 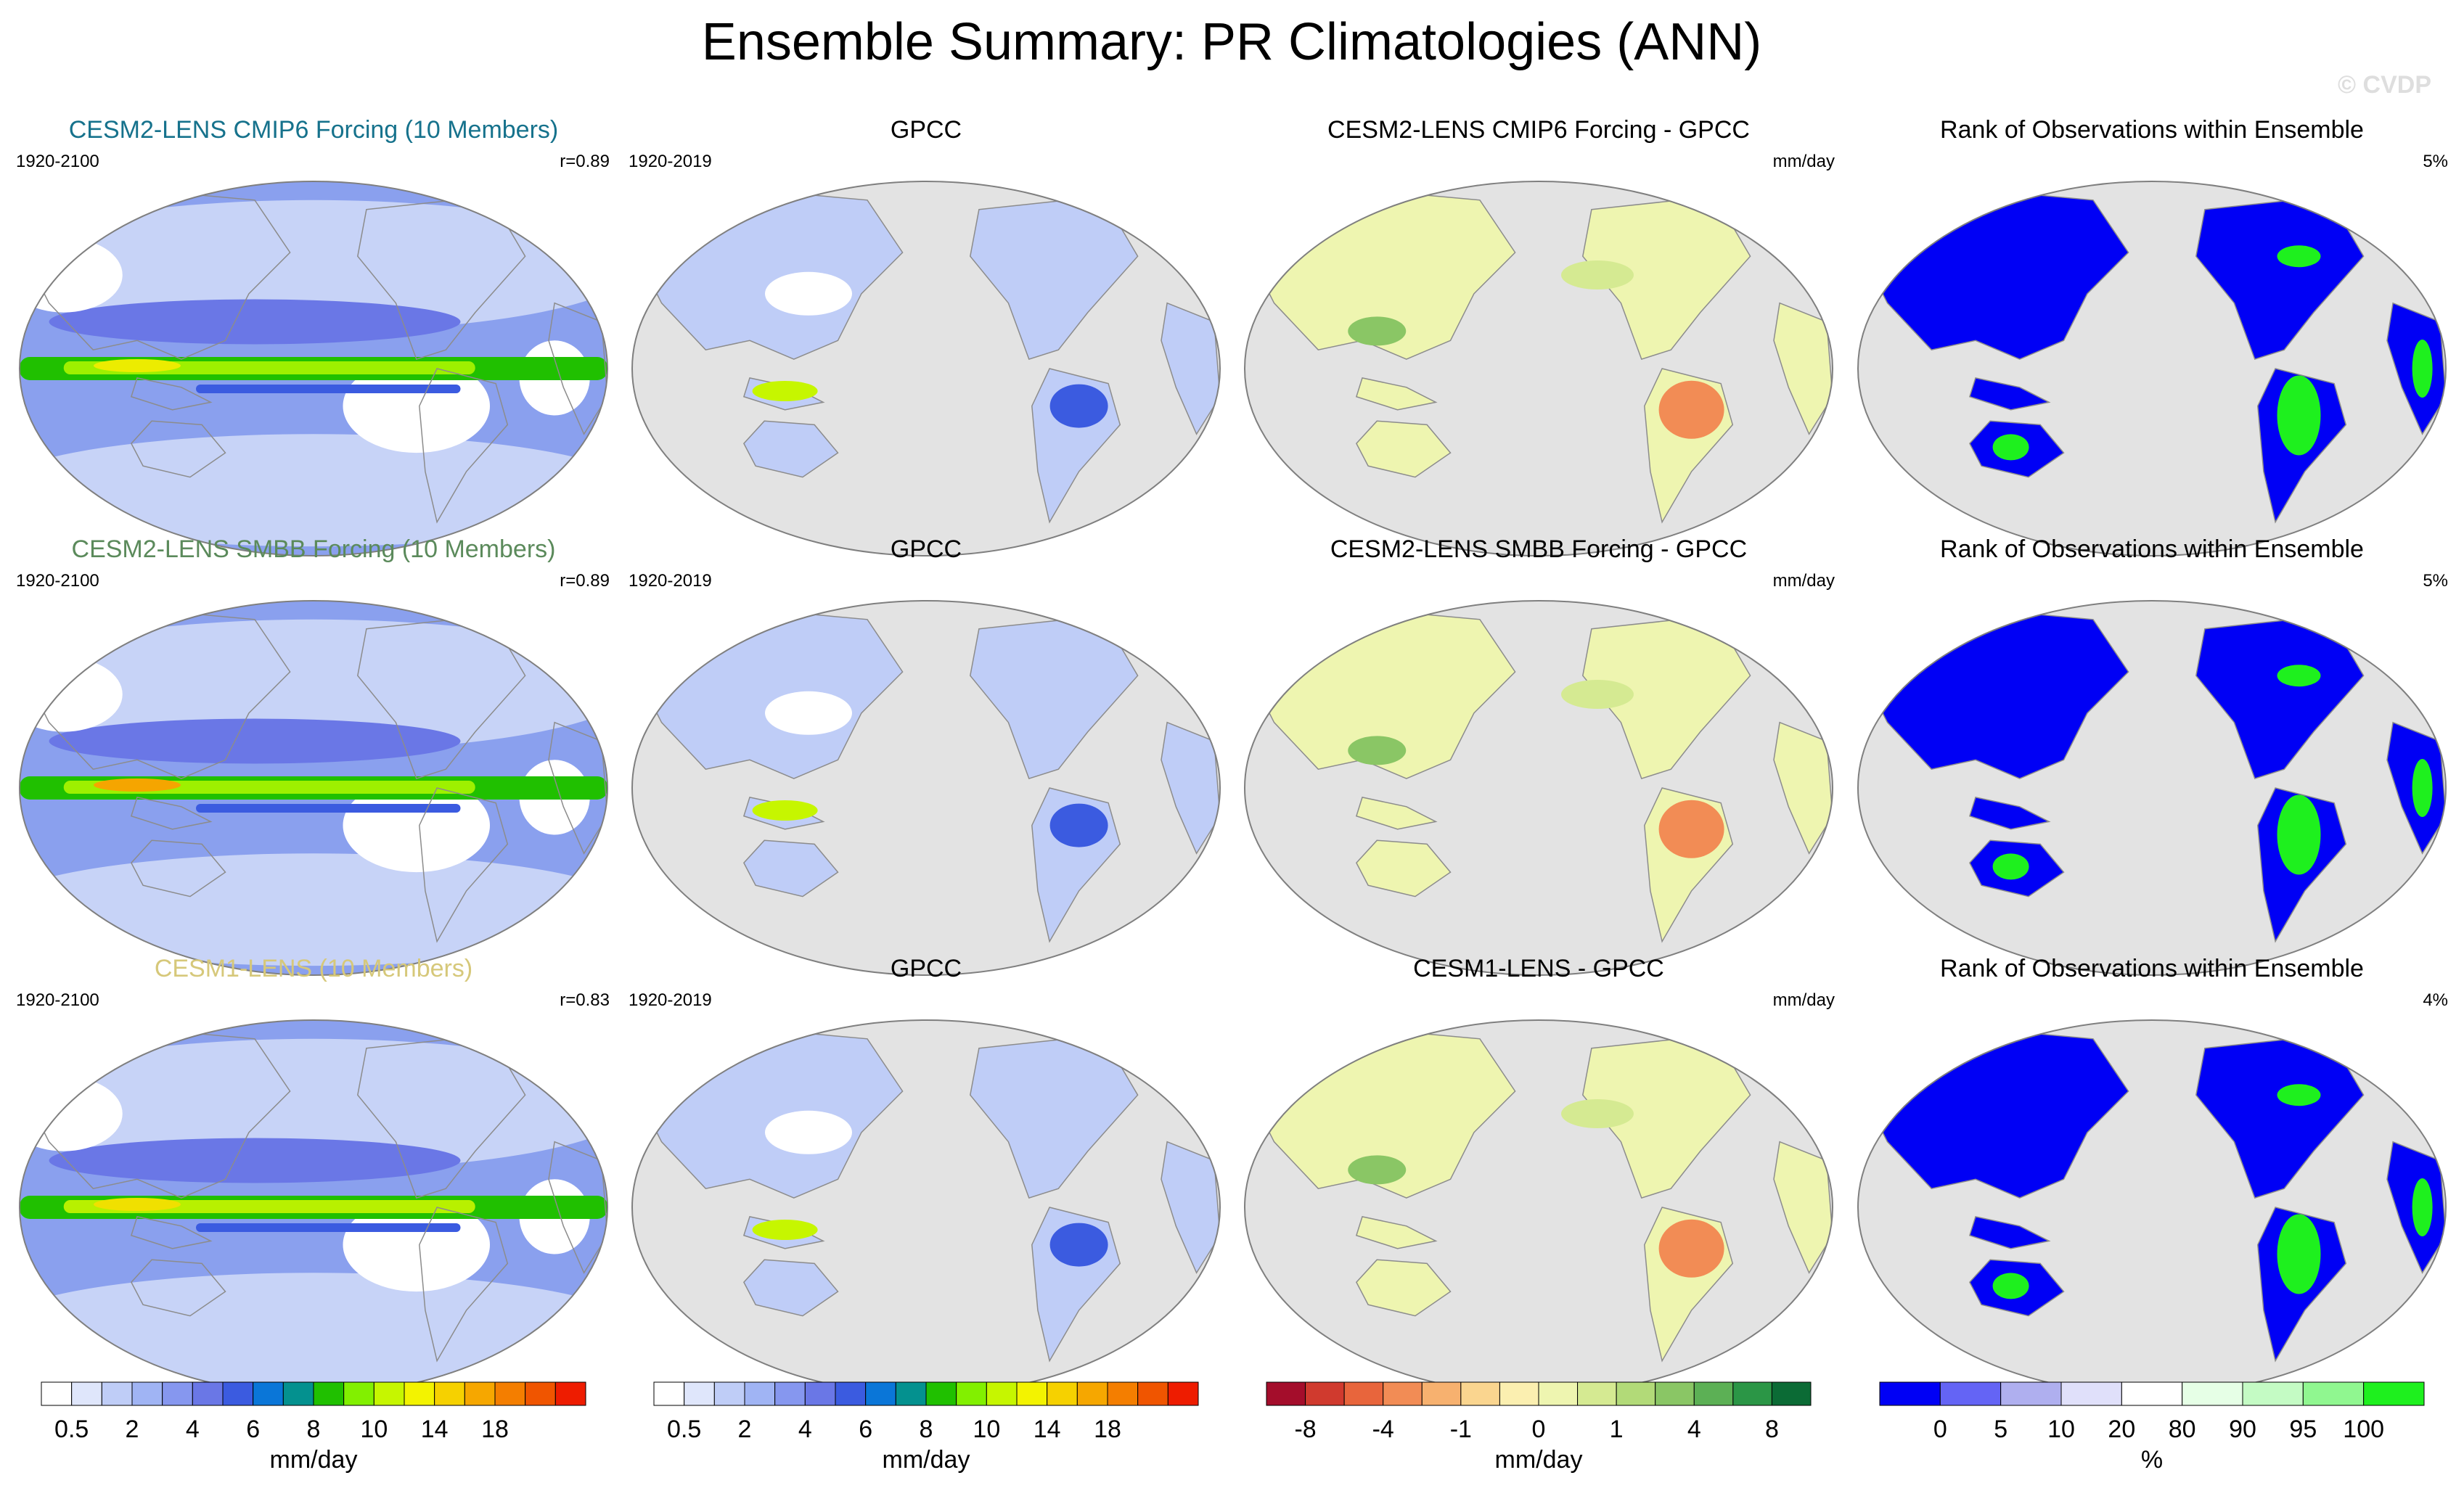 I want to click on panel-title: CESM1-LENS (10 Members), so click(x=313, y=968).